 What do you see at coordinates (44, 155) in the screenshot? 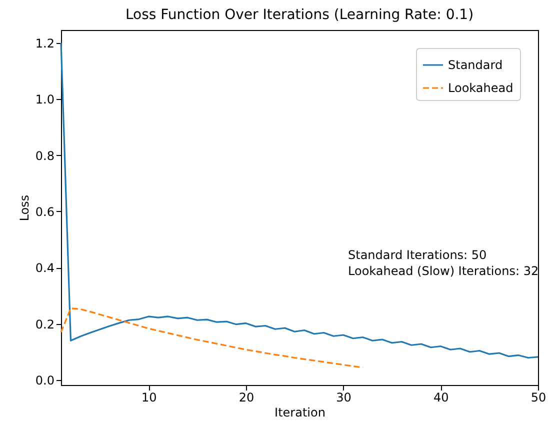
I see `y-tick-label: 0.8` at bounding box center [44, 155].